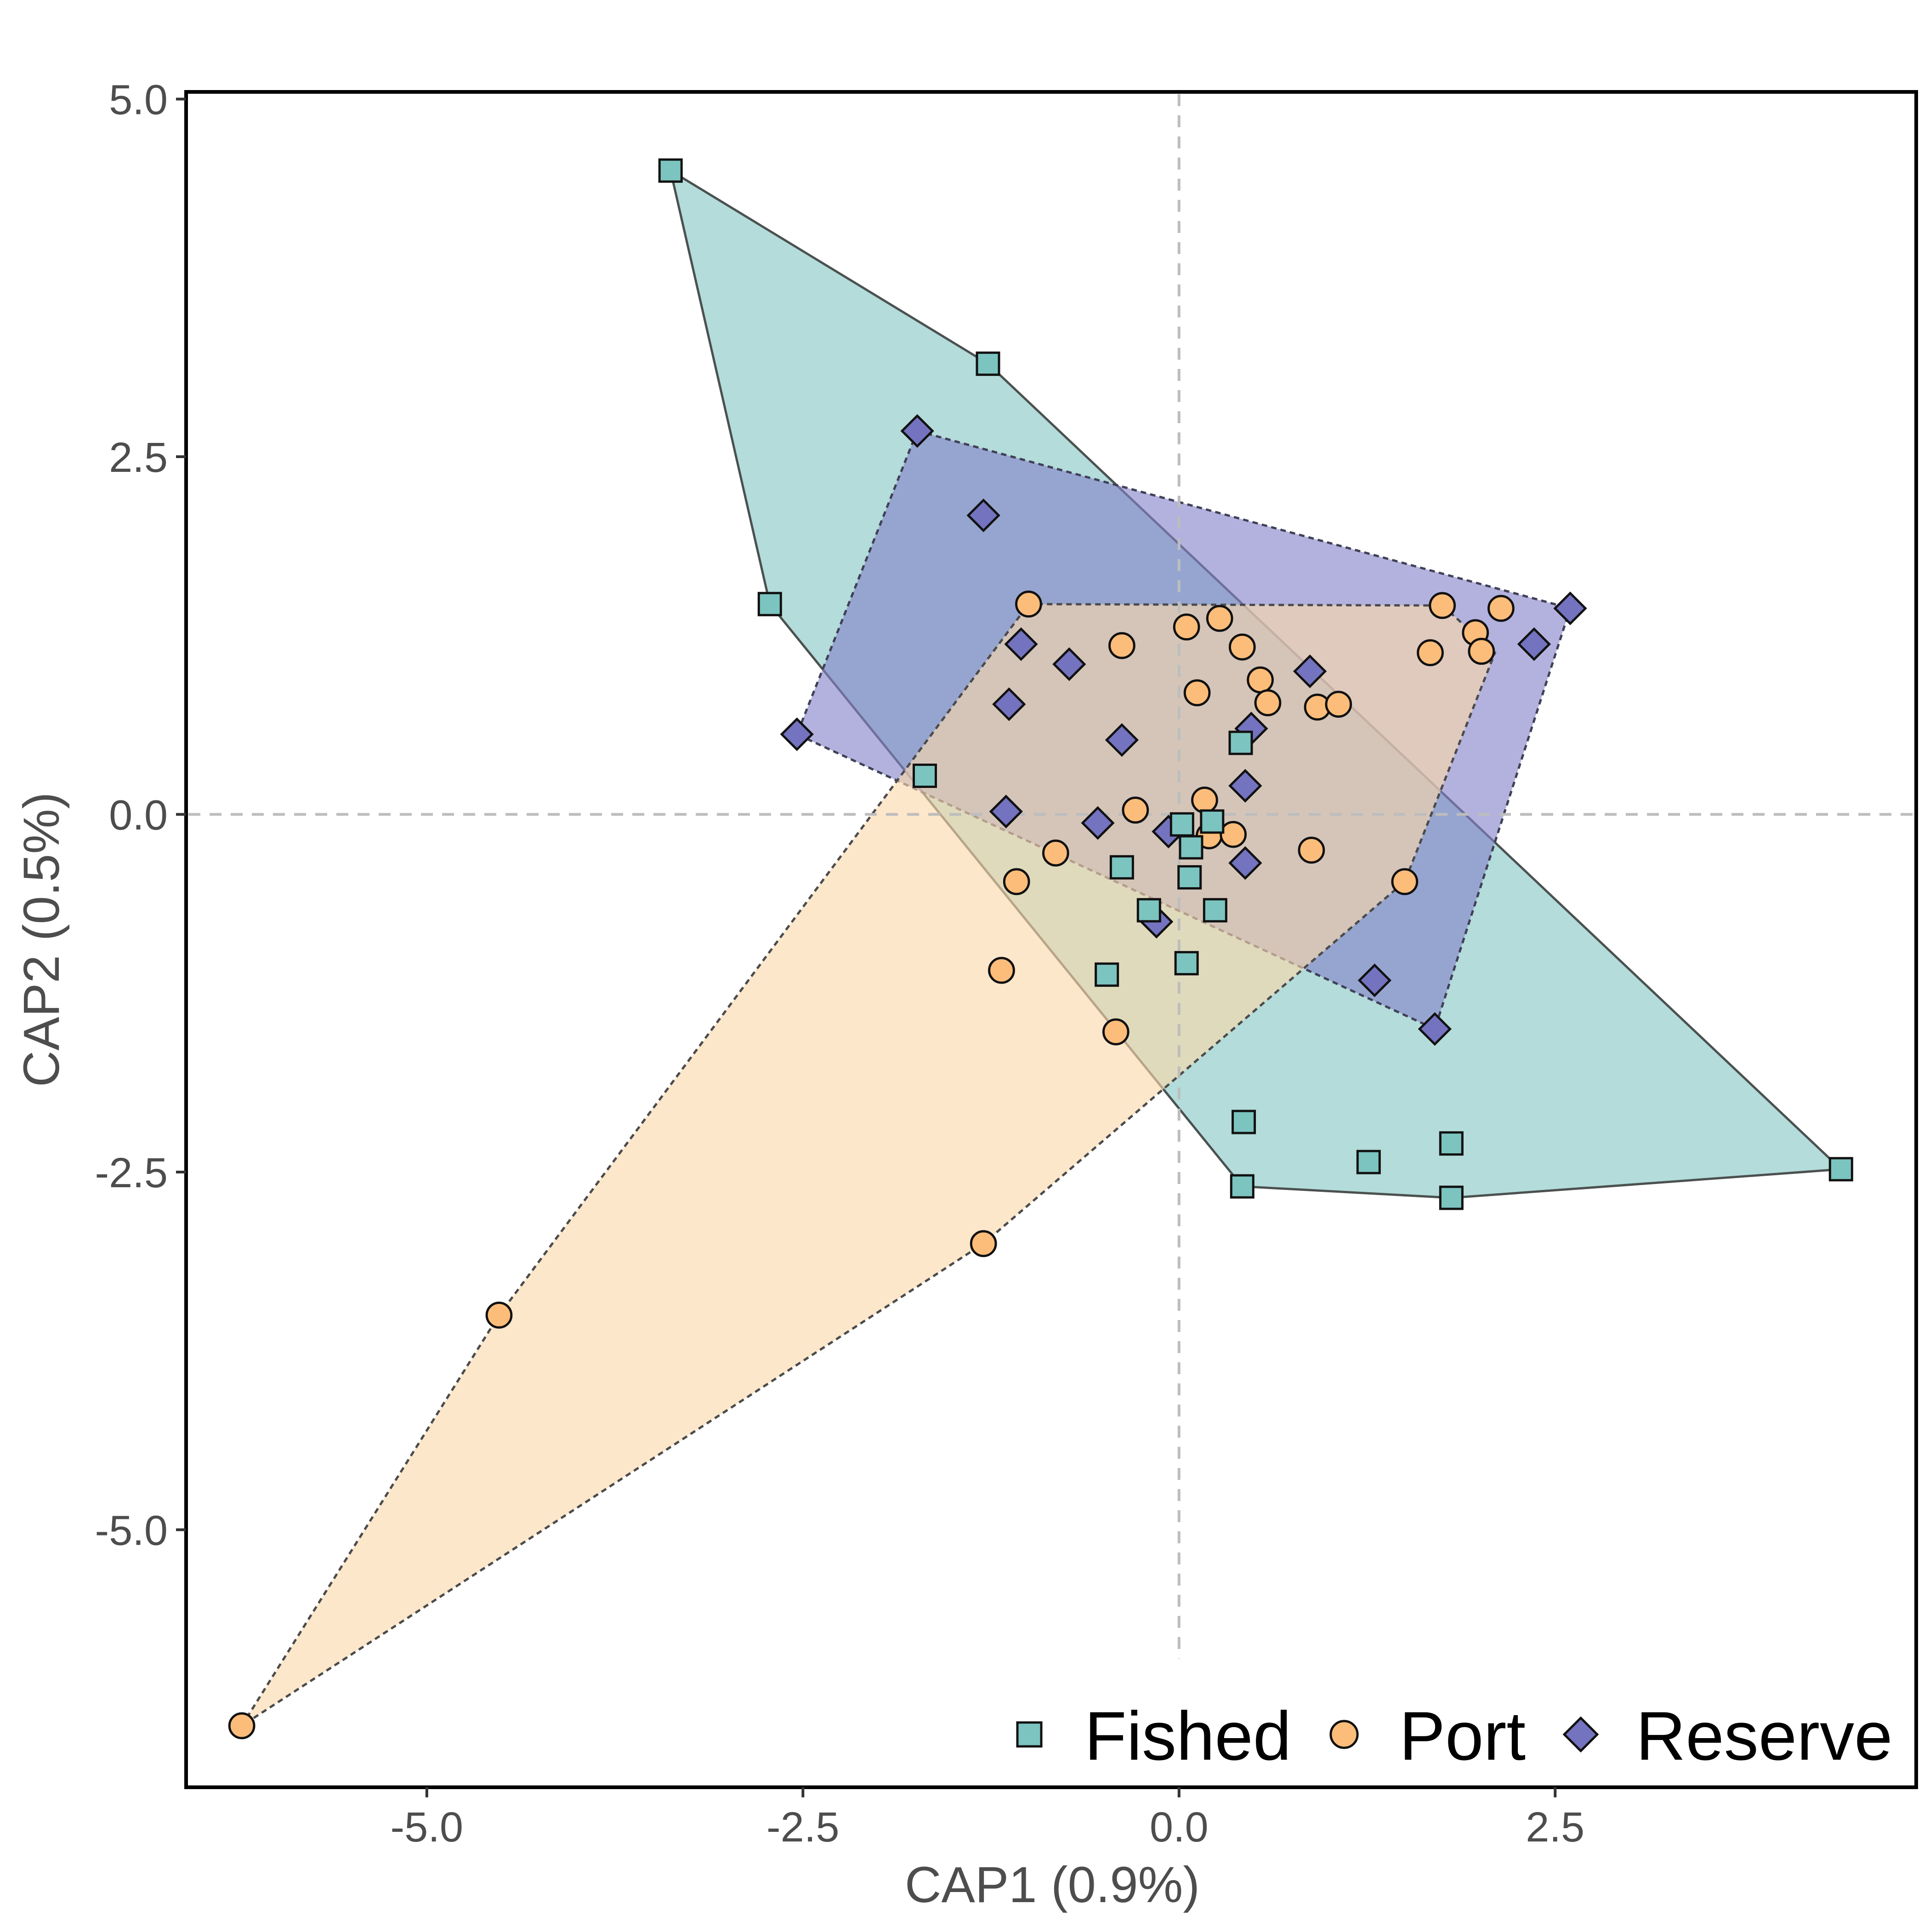 This screenshot has height=1932, width=1930. Describe the element at coordinates (803, 1827) in the screenshot. I see `x-tick-label: -2.5` at that location.